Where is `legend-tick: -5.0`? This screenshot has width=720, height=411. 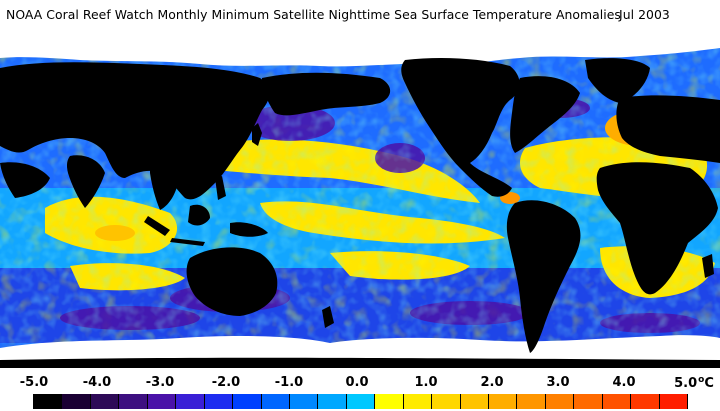
legend-tick: -5.0 is located at coordinates (34, 382).